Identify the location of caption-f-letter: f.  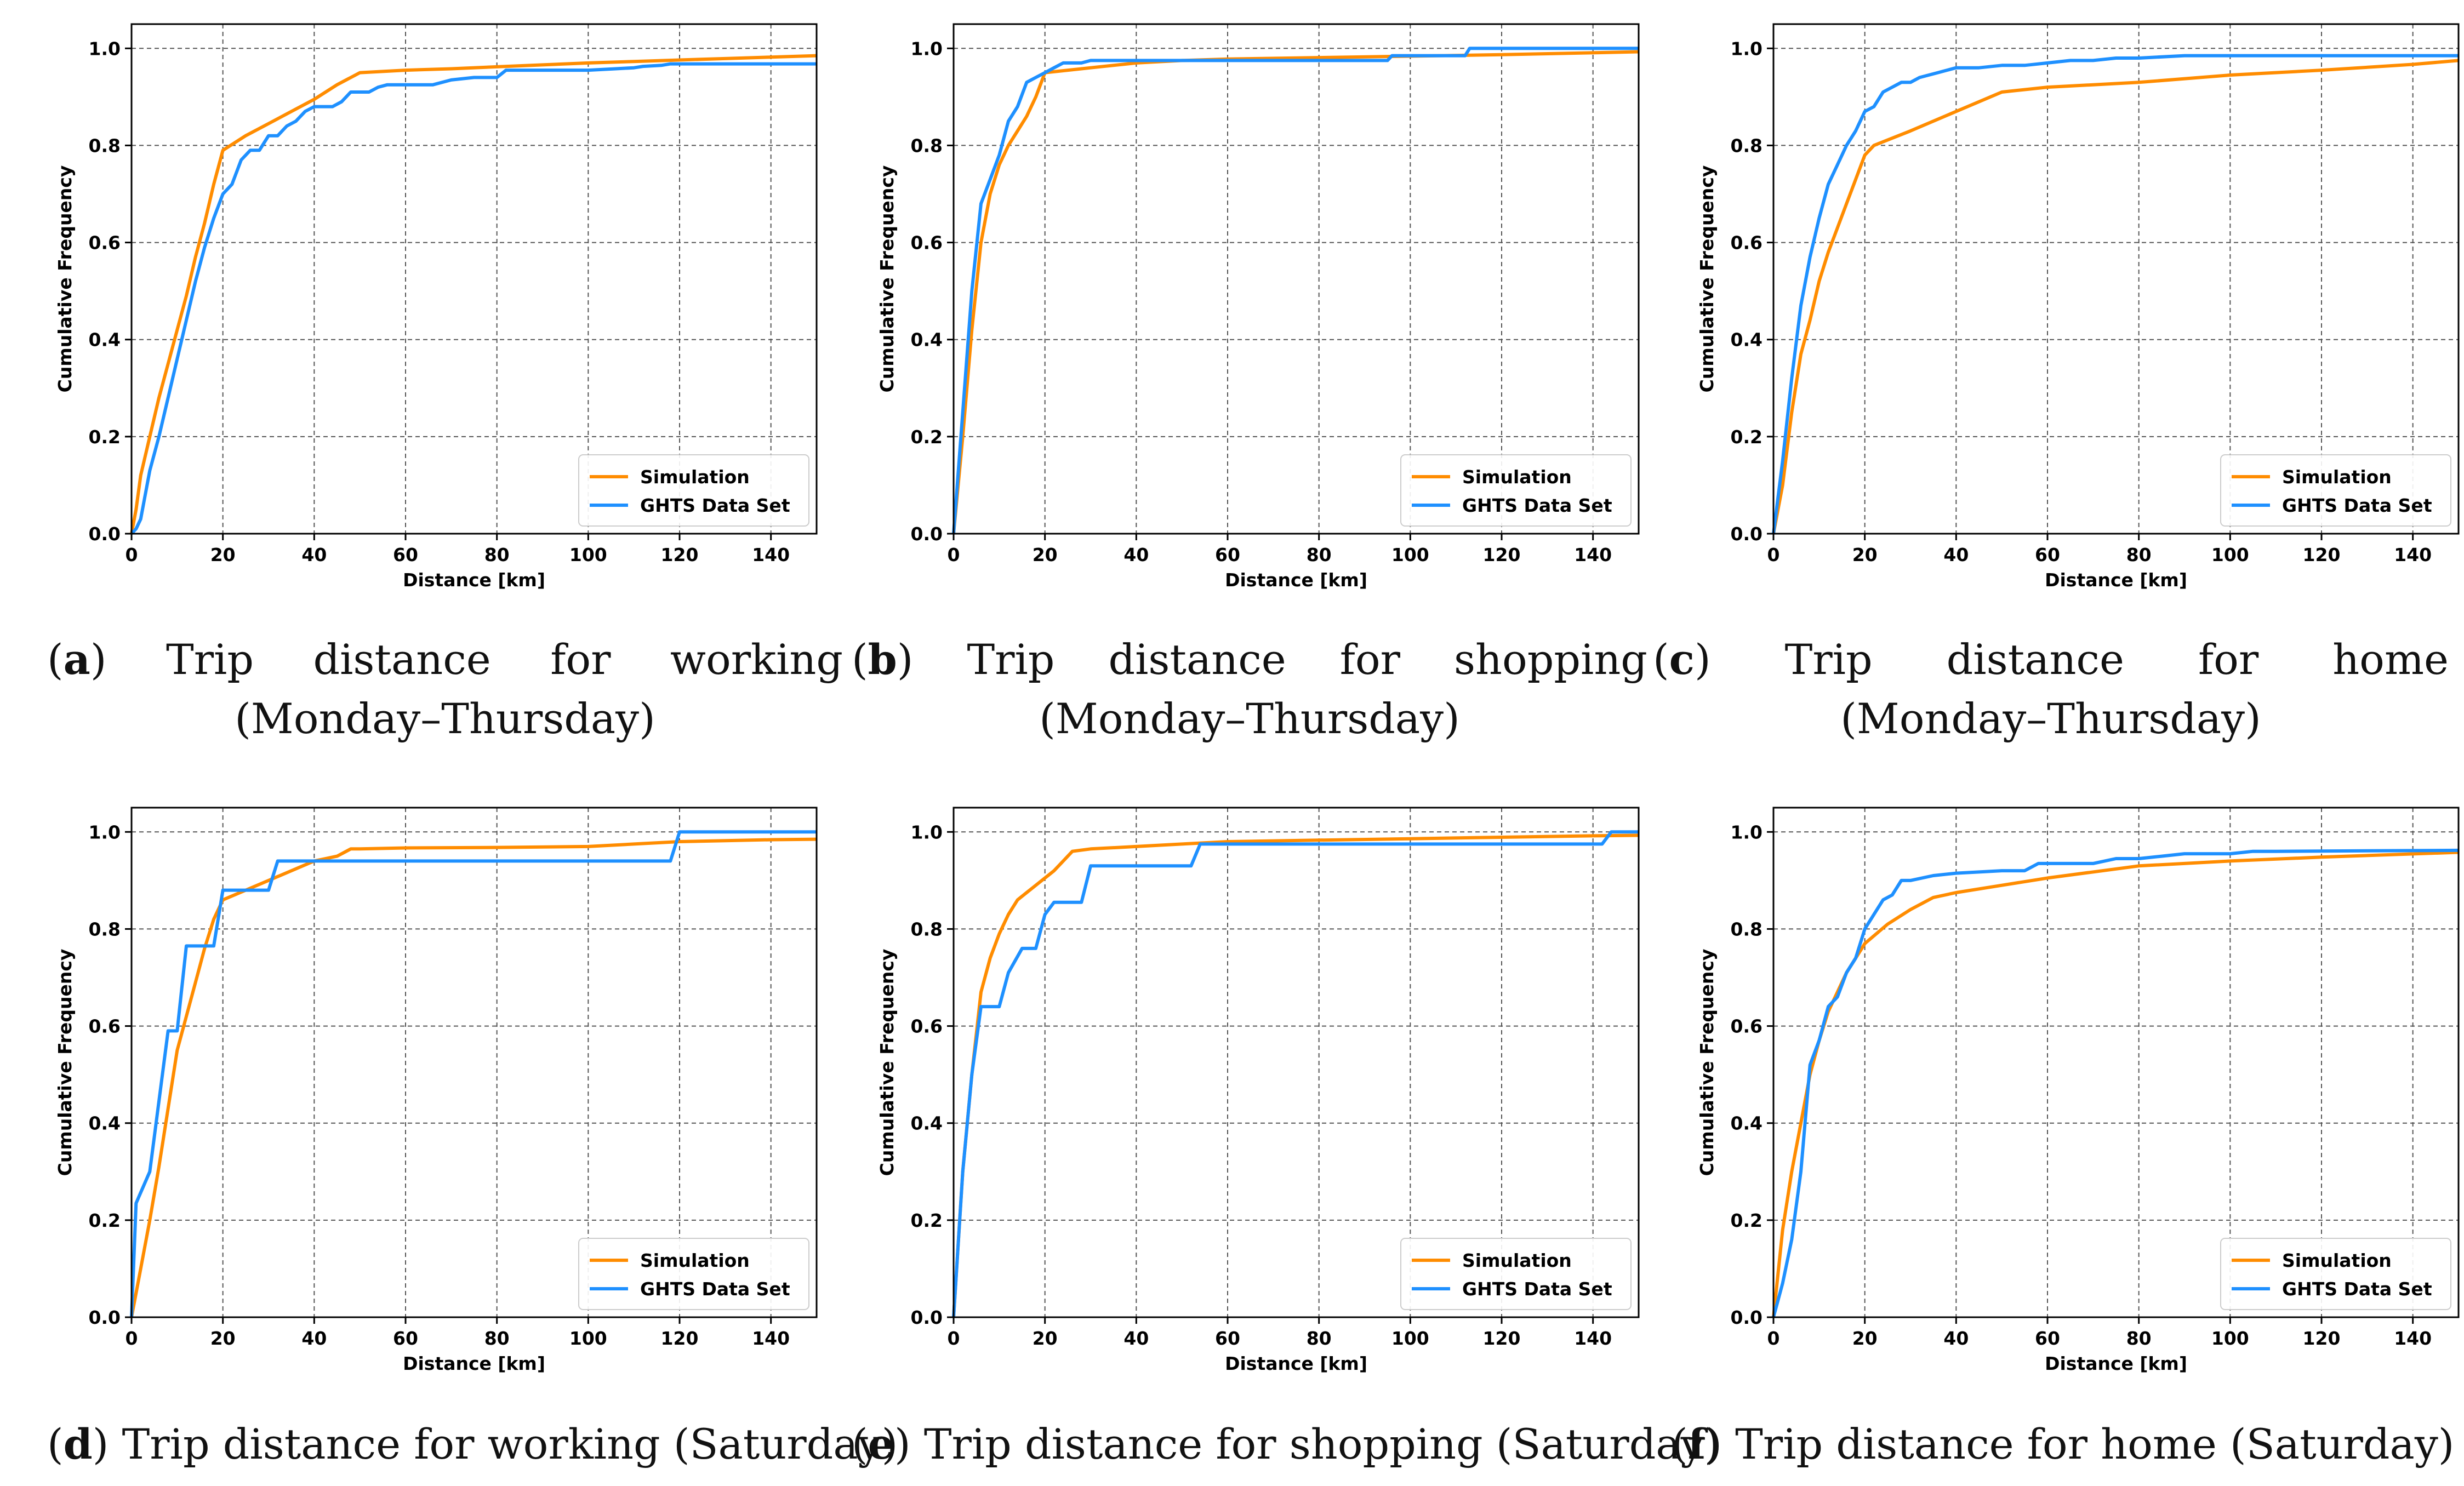
(1696, 1444).